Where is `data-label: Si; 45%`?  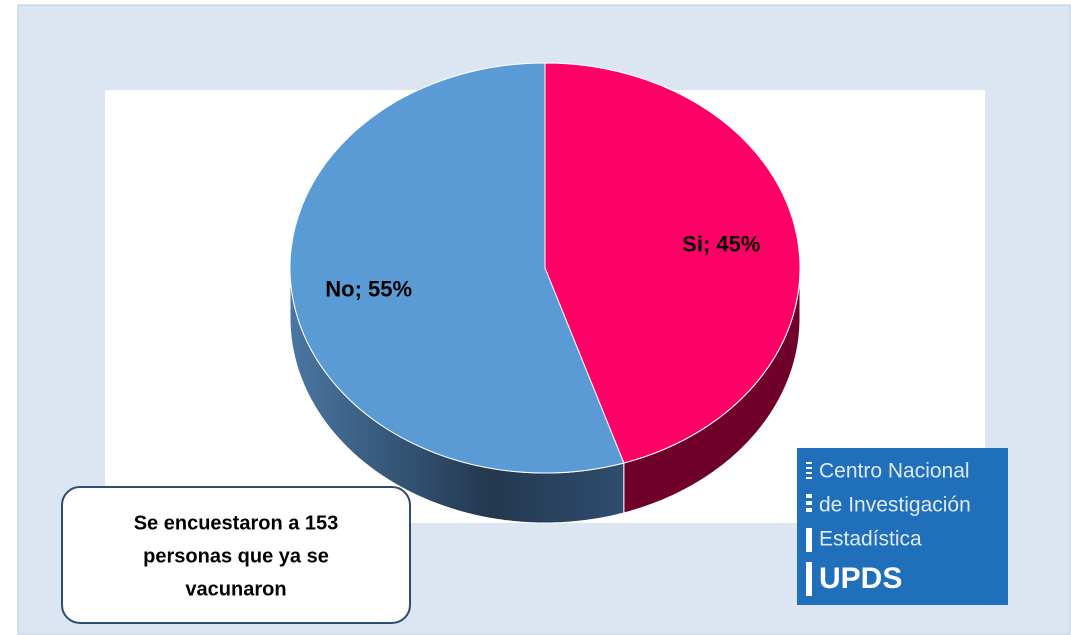
data-label: Si; 45% is located at coordinates (721, 243).